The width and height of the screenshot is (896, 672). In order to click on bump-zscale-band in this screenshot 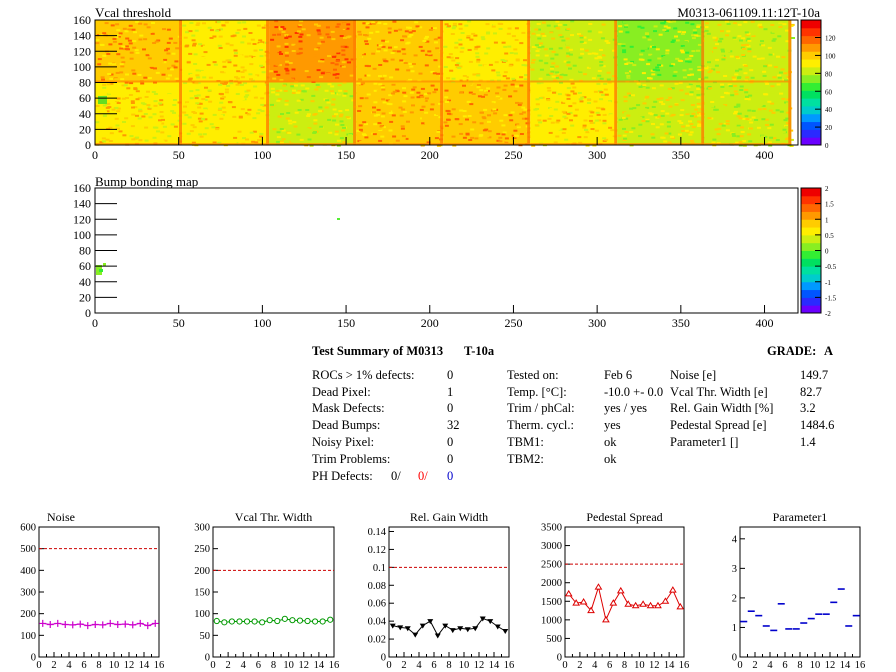, I will do `click(811, 207)`.